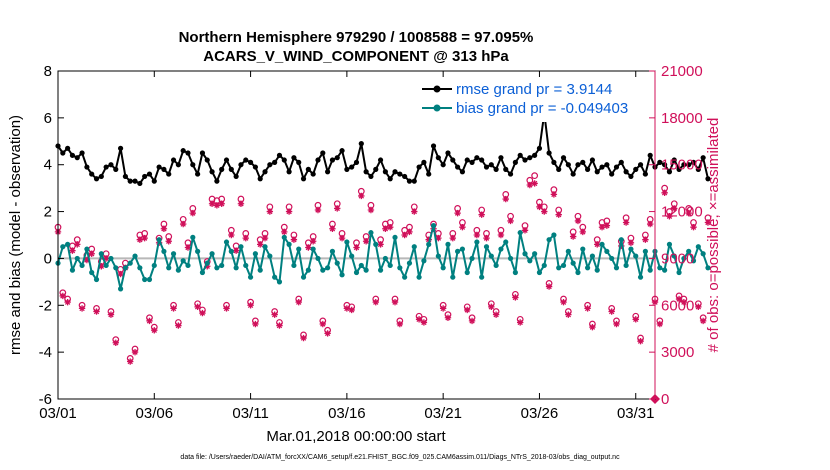  Describe the element at coordinates (677, 258) in the screenshot. I see `right-y-tick-label: 9000` at that location.